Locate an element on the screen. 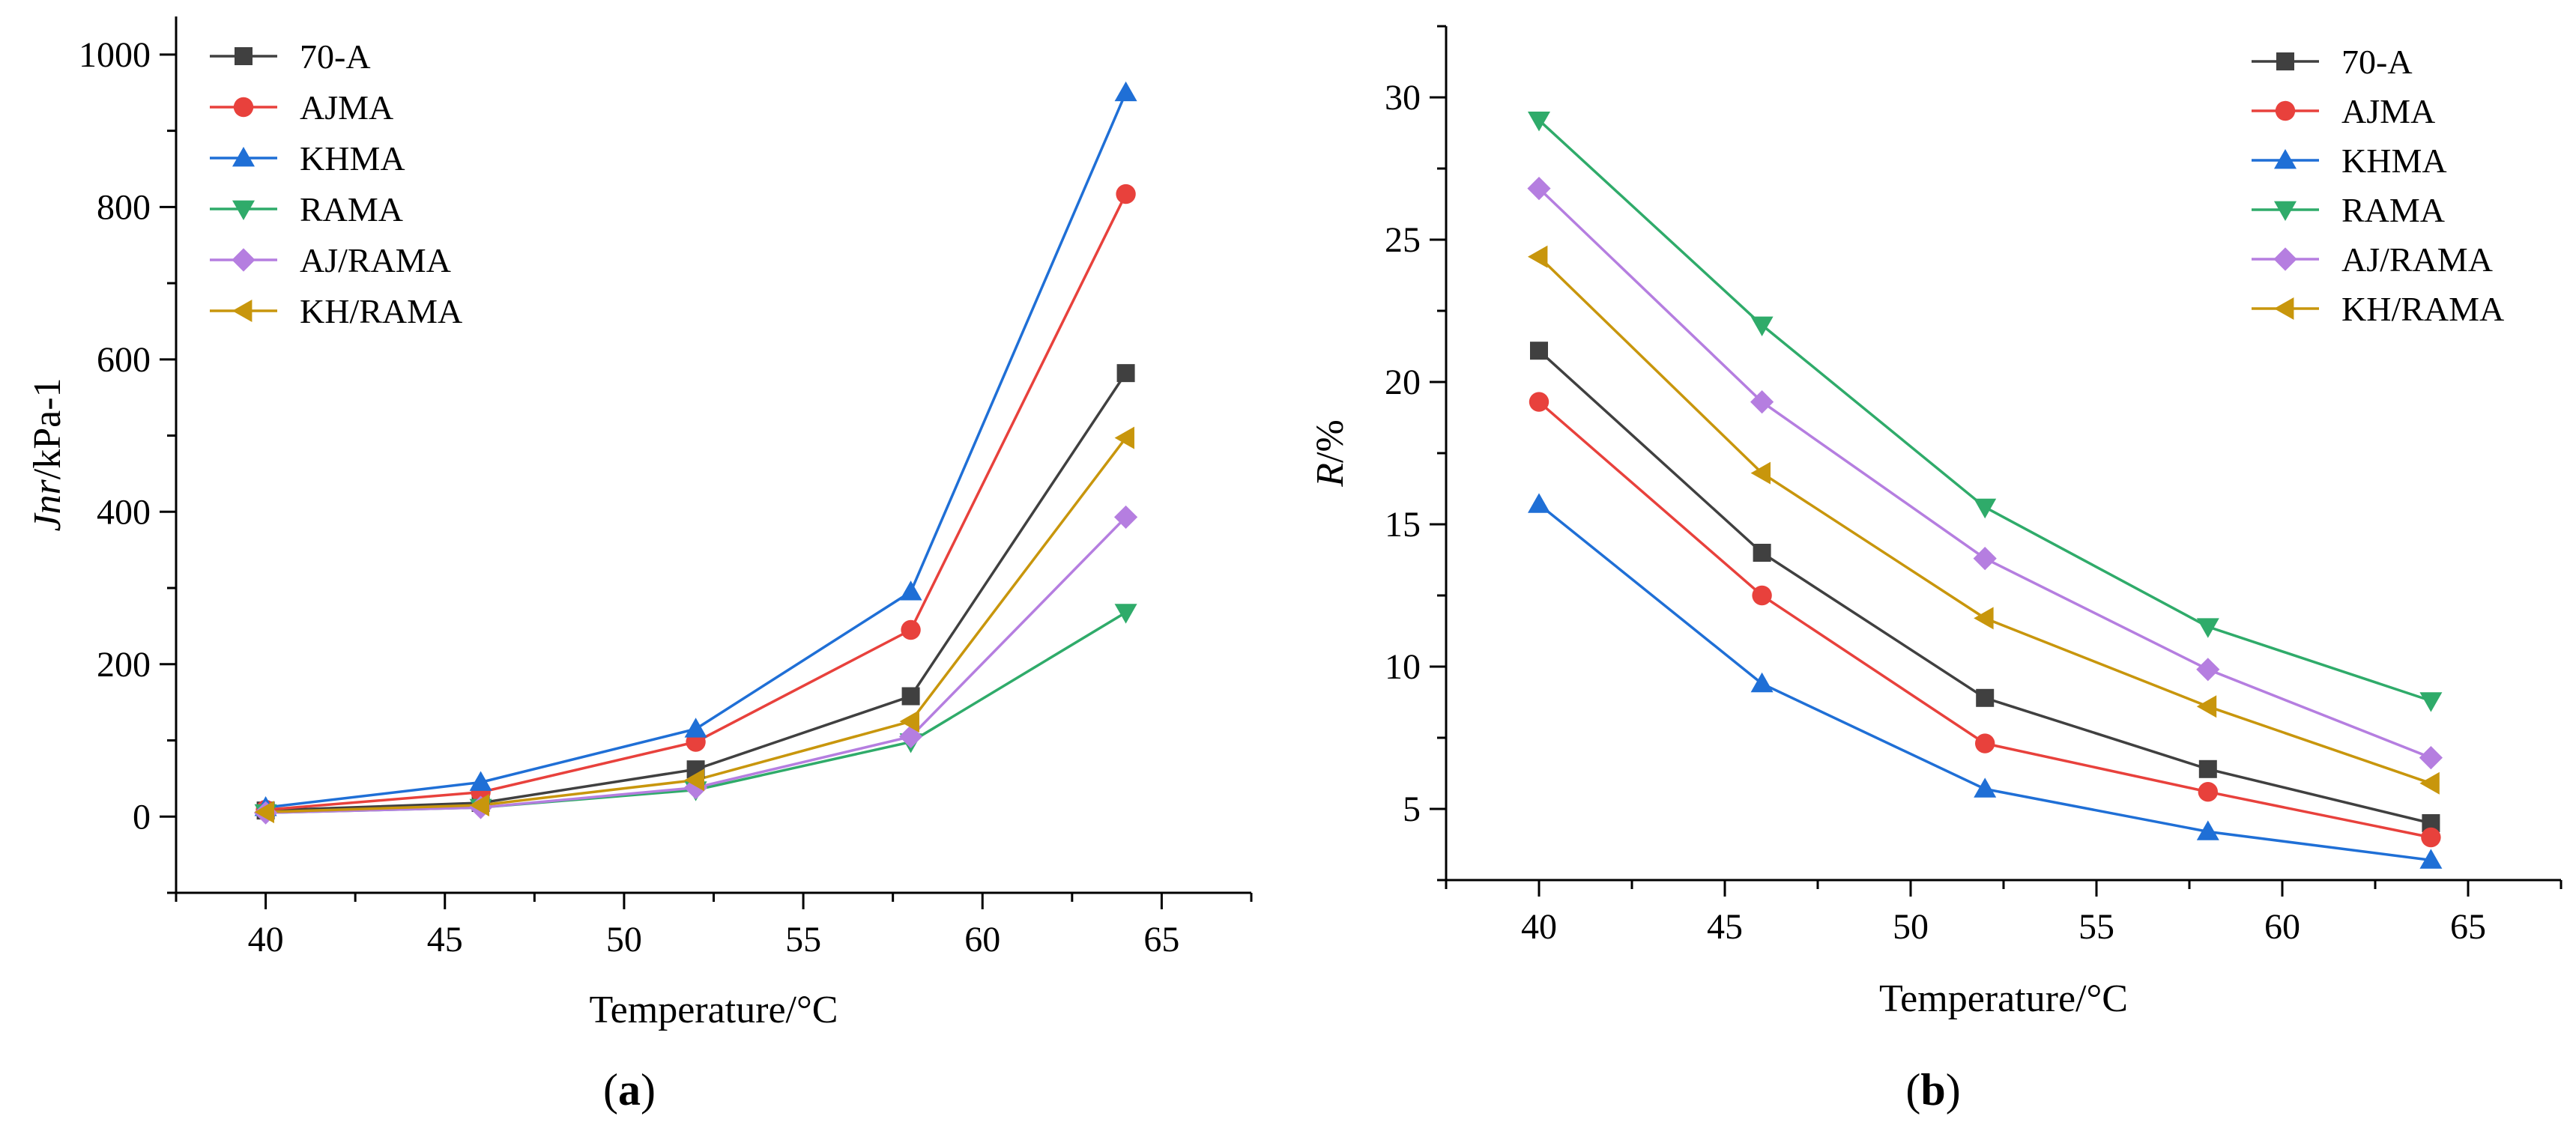 This screenshot has height=1128, width=2576. series-line-kh-rama is located at coordinates (696, 625).